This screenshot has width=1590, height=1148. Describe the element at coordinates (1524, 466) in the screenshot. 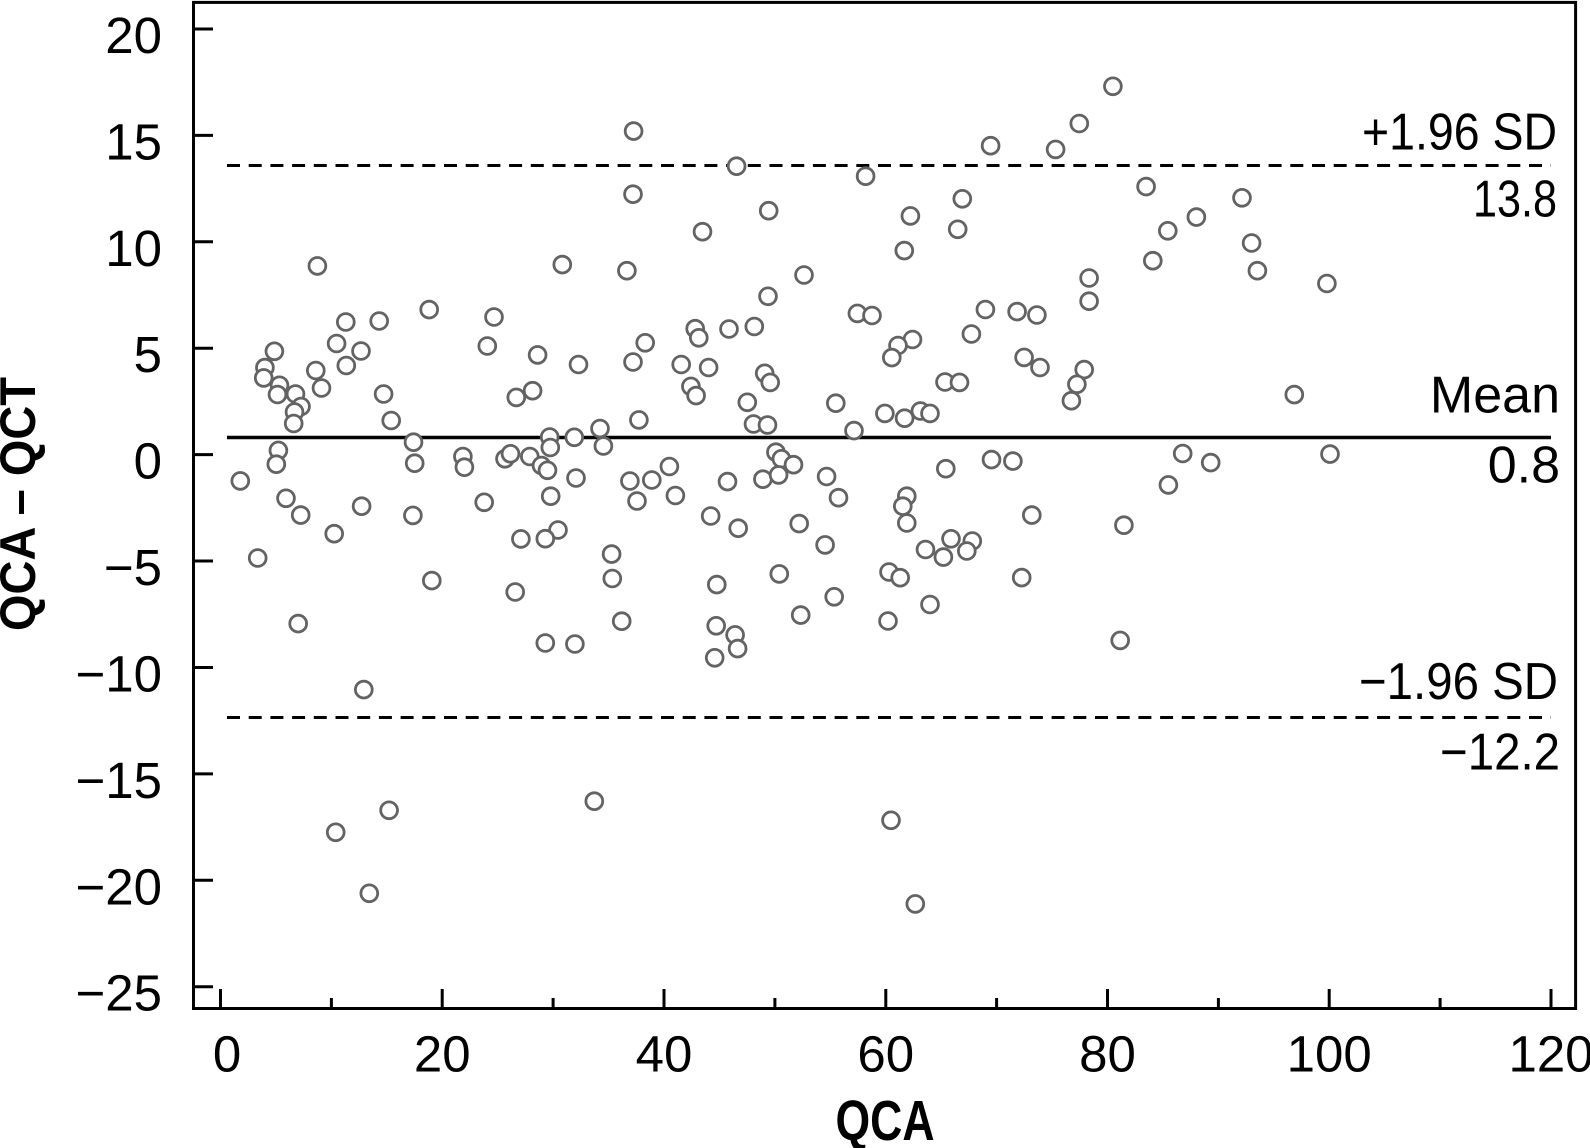

I see `svg-text: 0.8` at that location.